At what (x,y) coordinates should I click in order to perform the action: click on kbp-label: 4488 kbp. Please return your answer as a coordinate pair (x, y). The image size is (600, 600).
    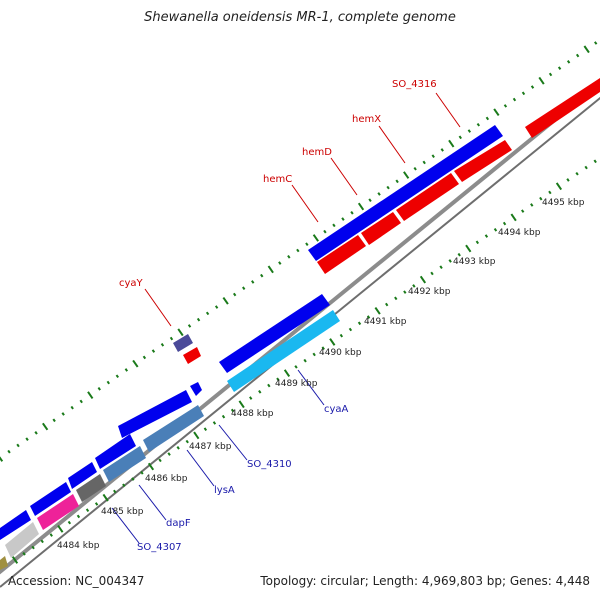
    Looking at the image, I should click on (252, 414).